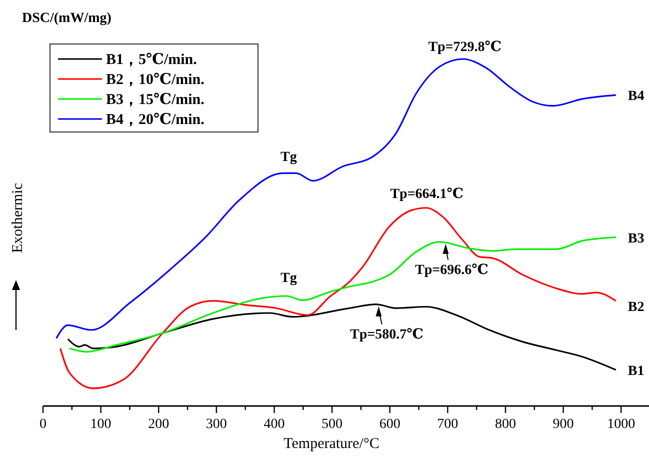  I want to click on legend-label: B3，15℃/min., so click(155, 100).